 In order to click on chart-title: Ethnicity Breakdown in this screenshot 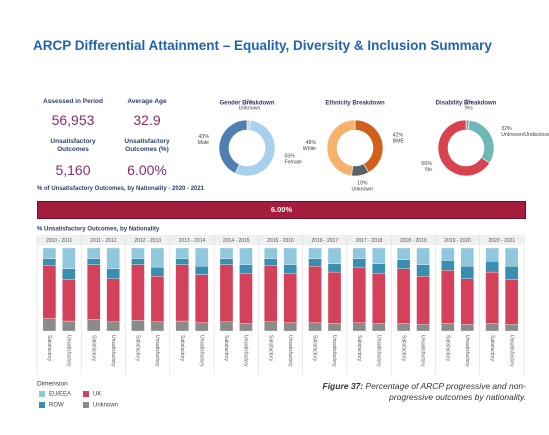, I will do `click(355, 104)`.